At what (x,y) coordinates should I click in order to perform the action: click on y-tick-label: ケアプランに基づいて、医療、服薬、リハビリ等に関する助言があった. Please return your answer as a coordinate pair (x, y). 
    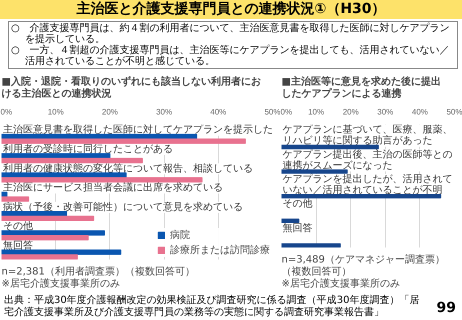
    Looking at the image, I should click on (367, 135).